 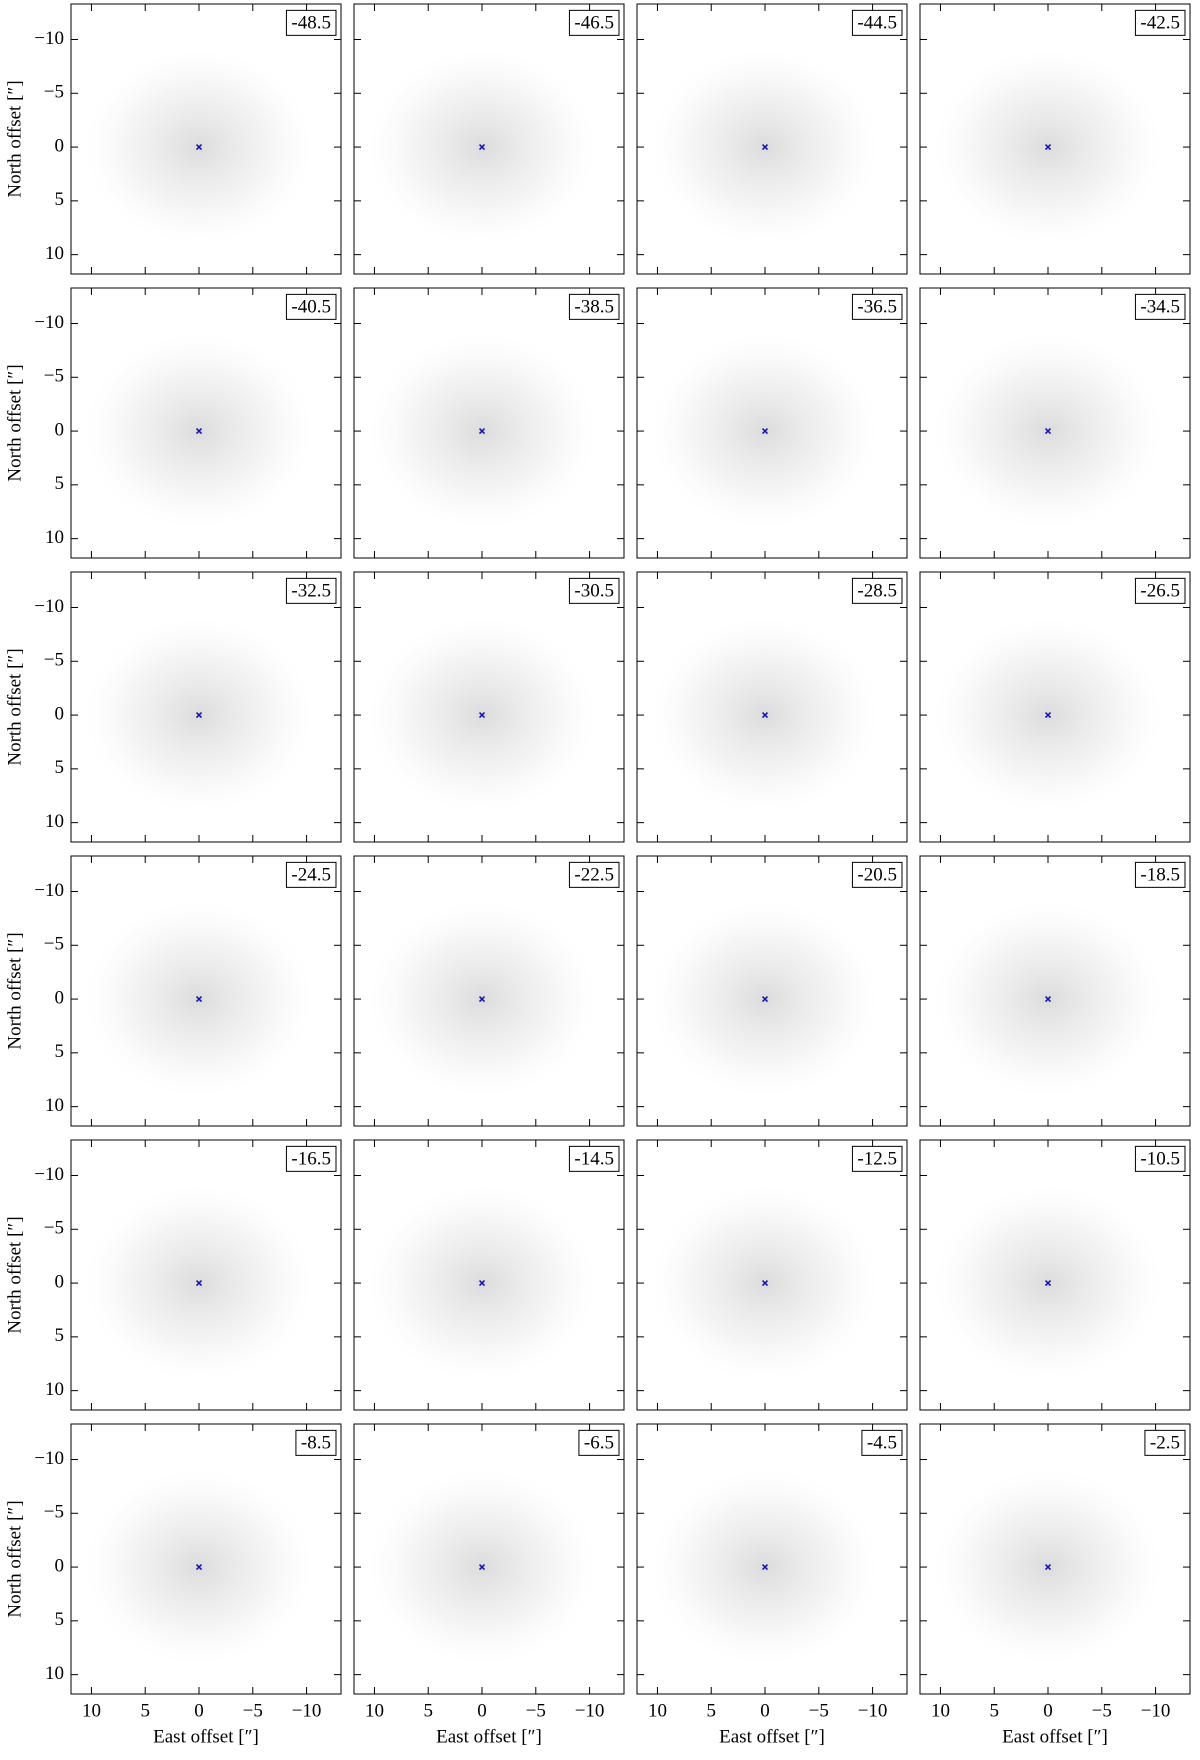 I want to click on velocity-label: -16.5, so click(x=311, y=1158).